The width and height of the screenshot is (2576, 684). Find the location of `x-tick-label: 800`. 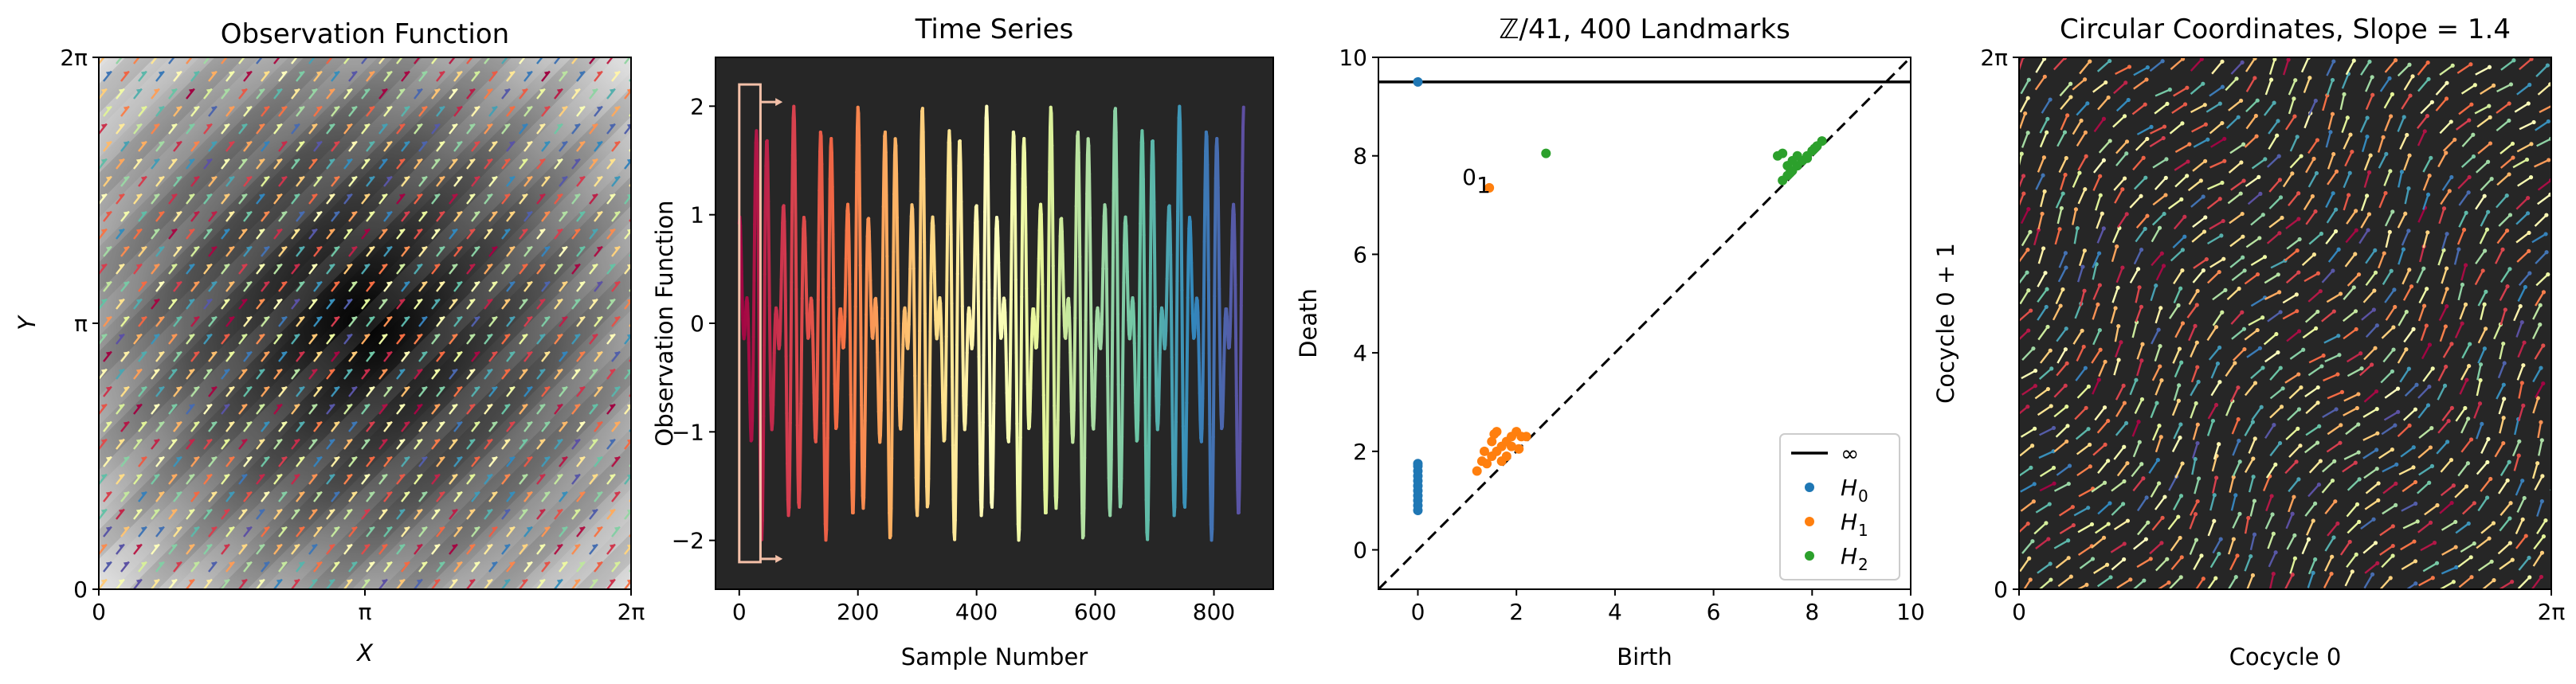

x-tick-label: 800 is located at coordinates (1214, 612).